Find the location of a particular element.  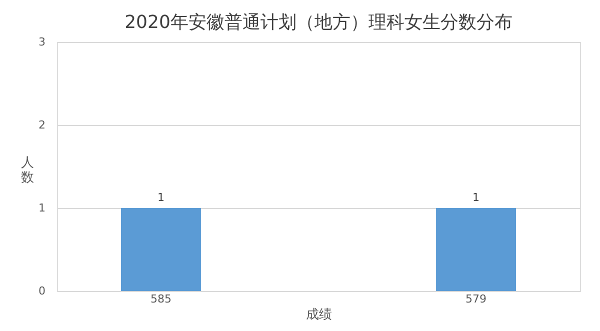

x-tick-label: 585 is located at coordinates (161, 299).